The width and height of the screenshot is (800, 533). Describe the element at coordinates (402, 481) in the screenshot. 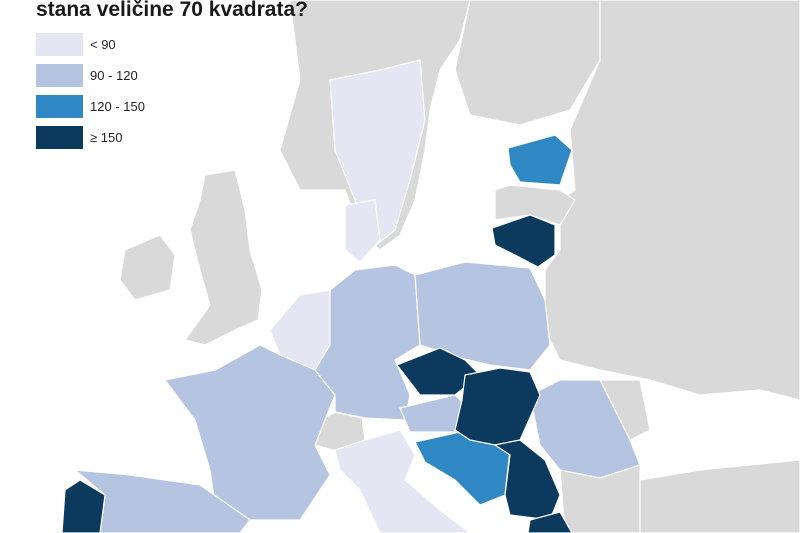

I see `italy` at that location.